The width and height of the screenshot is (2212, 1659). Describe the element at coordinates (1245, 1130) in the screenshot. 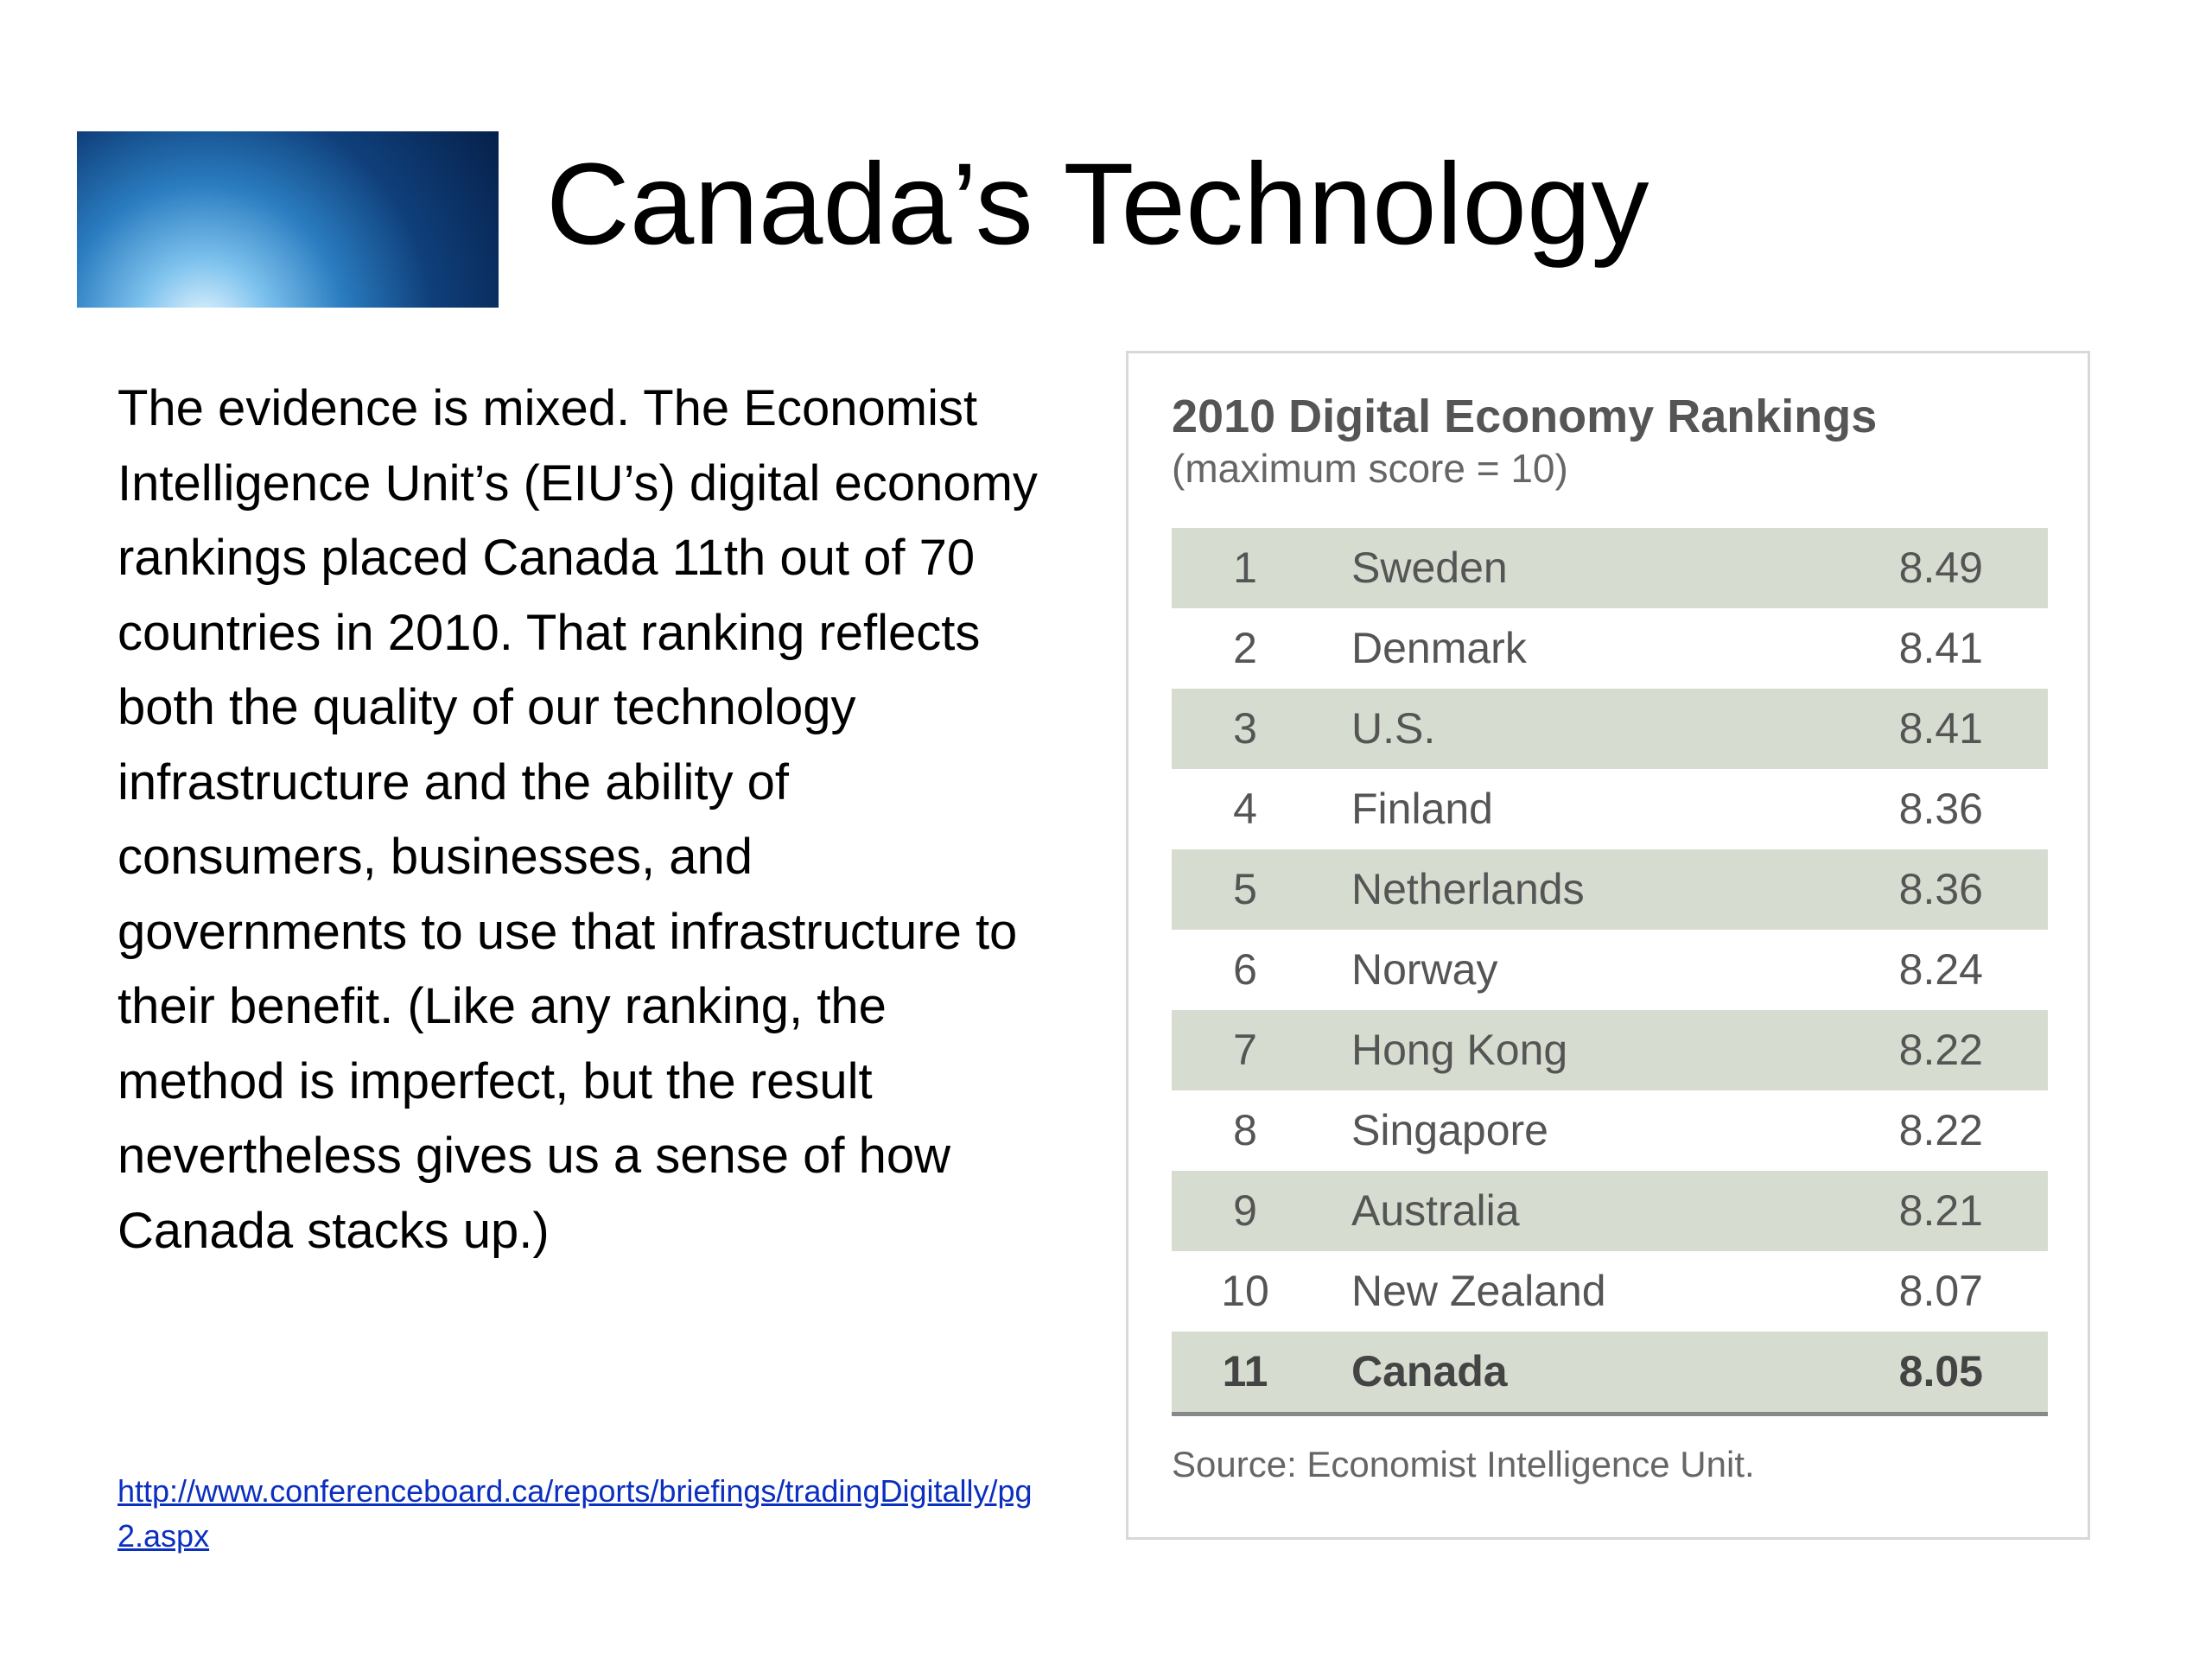

I see `rank-cell: 8` at that location.